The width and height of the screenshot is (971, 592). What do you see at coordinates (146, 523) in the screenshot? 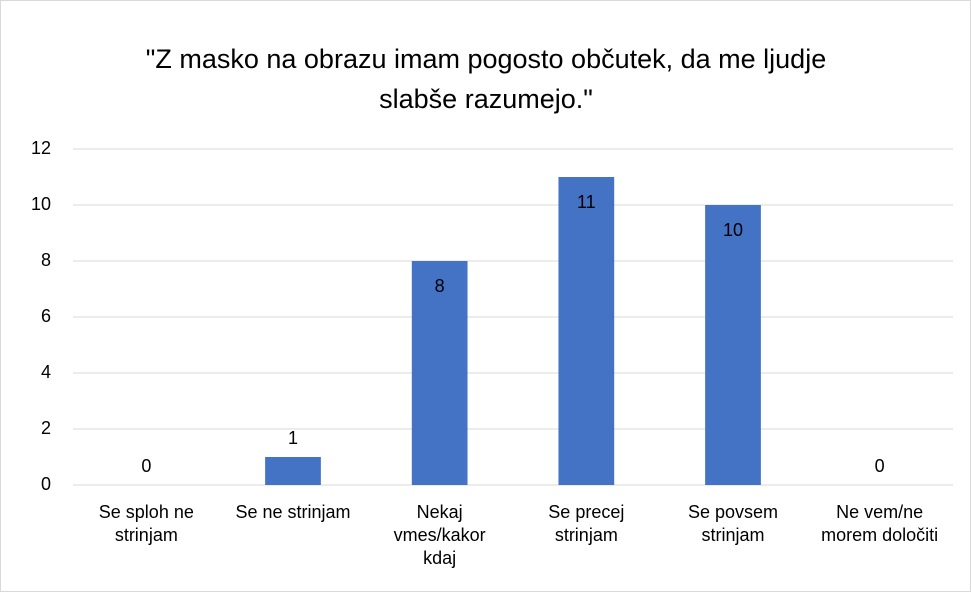
I see `x-tick-label: Se sploh ne strinjam` at bounding box center [146, 523].